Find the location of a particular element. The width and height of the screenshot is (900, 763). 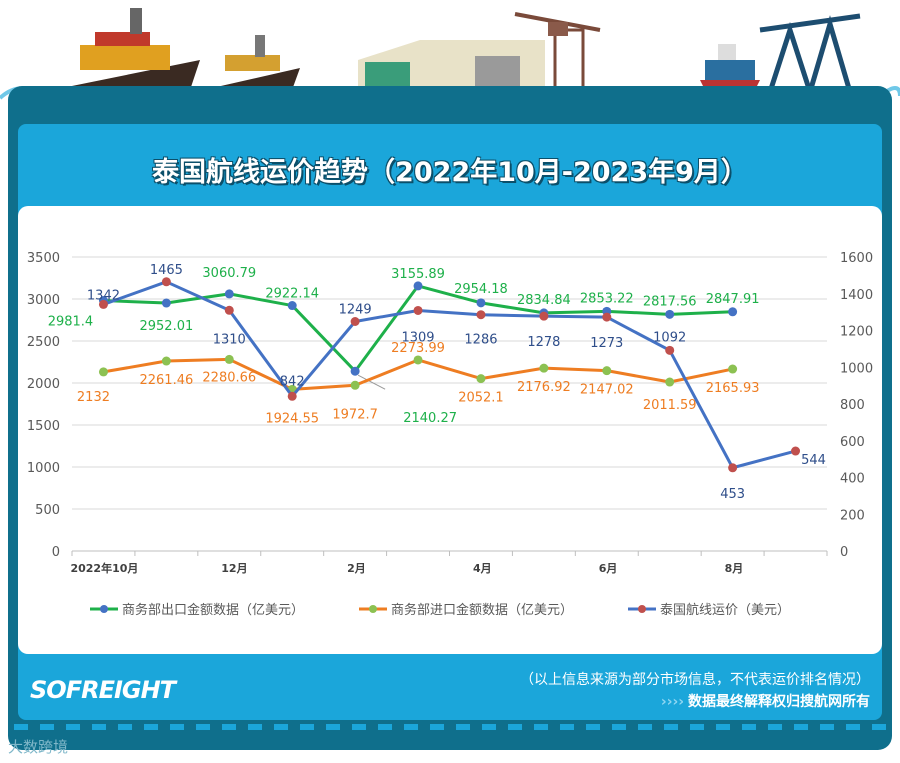

data-label: 453 is located at coordinates (732, 494).